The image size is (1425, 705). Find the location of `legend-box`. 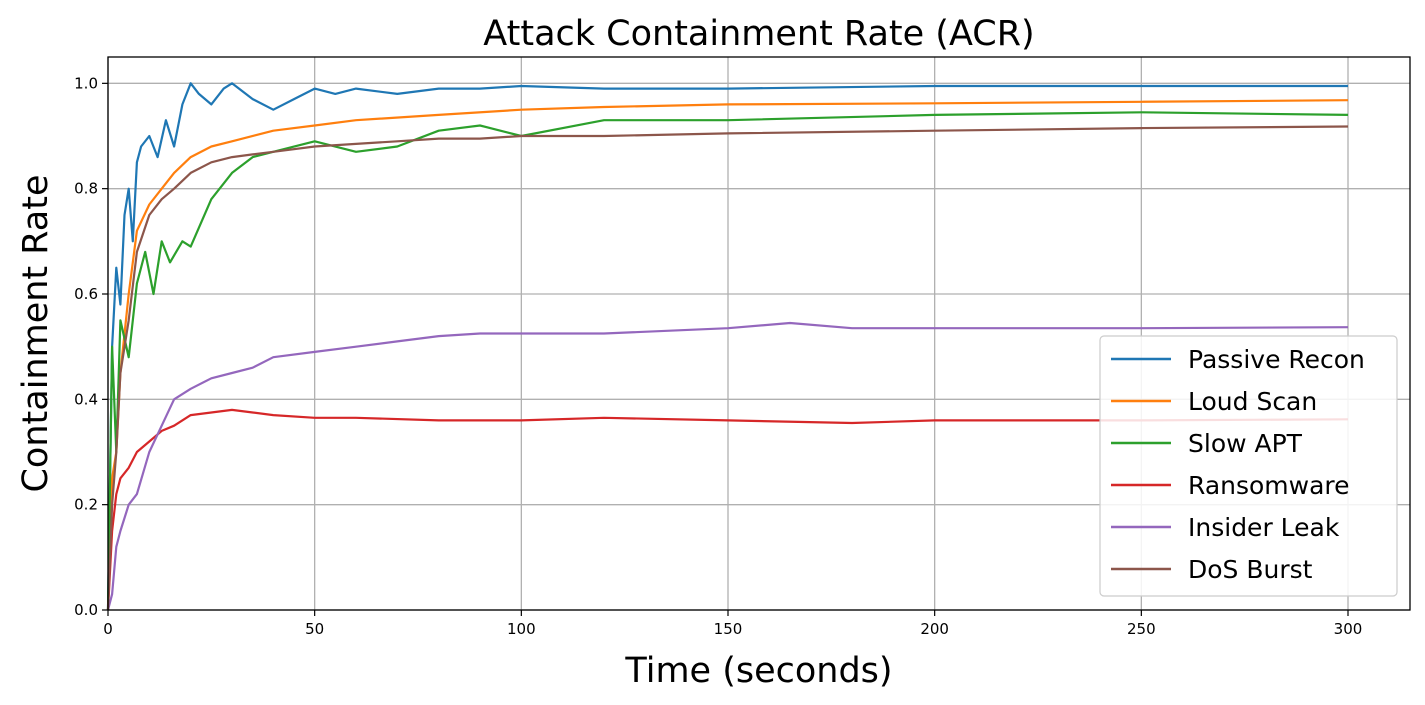

legend-box is located at coordinates (1248, 466).